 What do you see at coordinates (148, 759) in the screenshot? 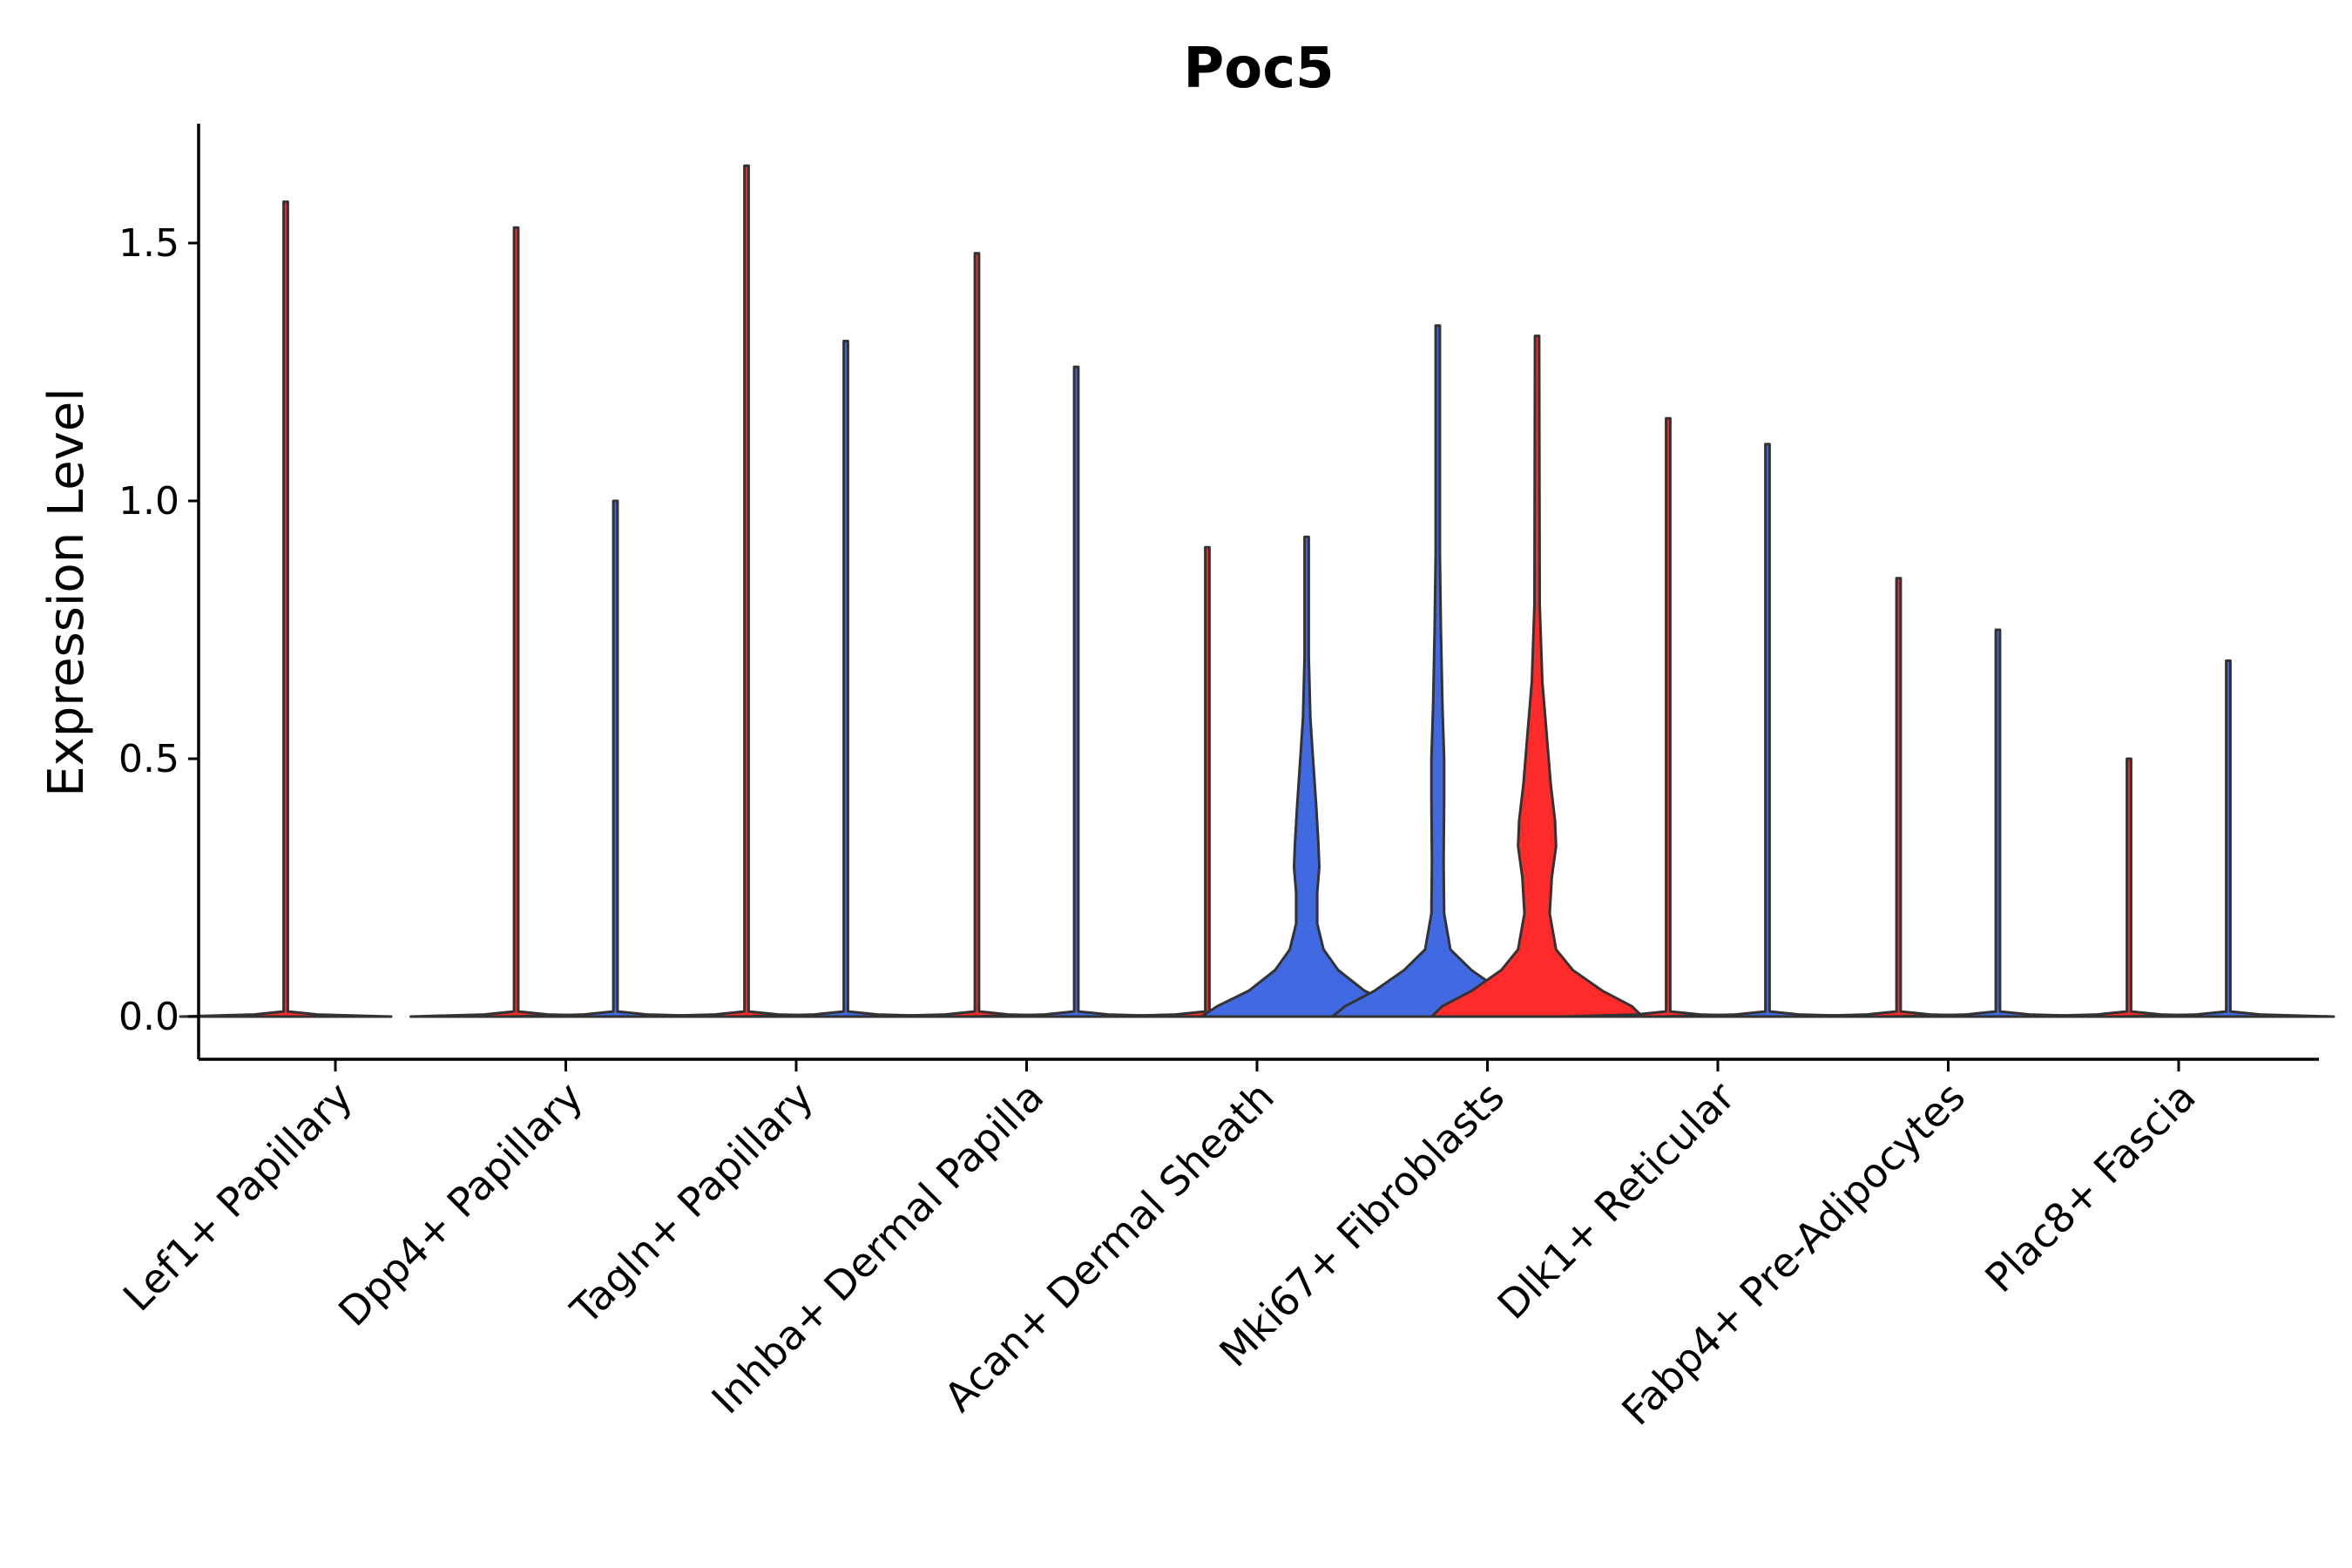
I see `y-tick-label: 0.5` at bounding box center [148, 759].